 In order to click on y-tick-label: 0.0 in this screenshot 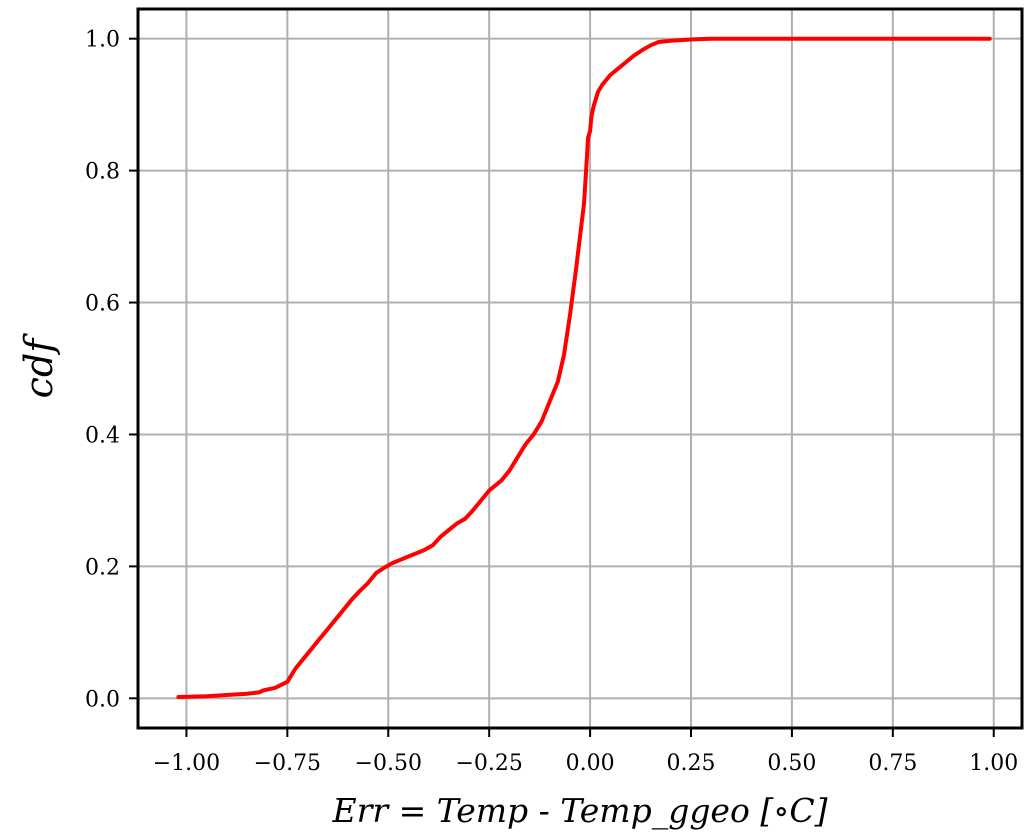, I will do `click(102, 699)`.